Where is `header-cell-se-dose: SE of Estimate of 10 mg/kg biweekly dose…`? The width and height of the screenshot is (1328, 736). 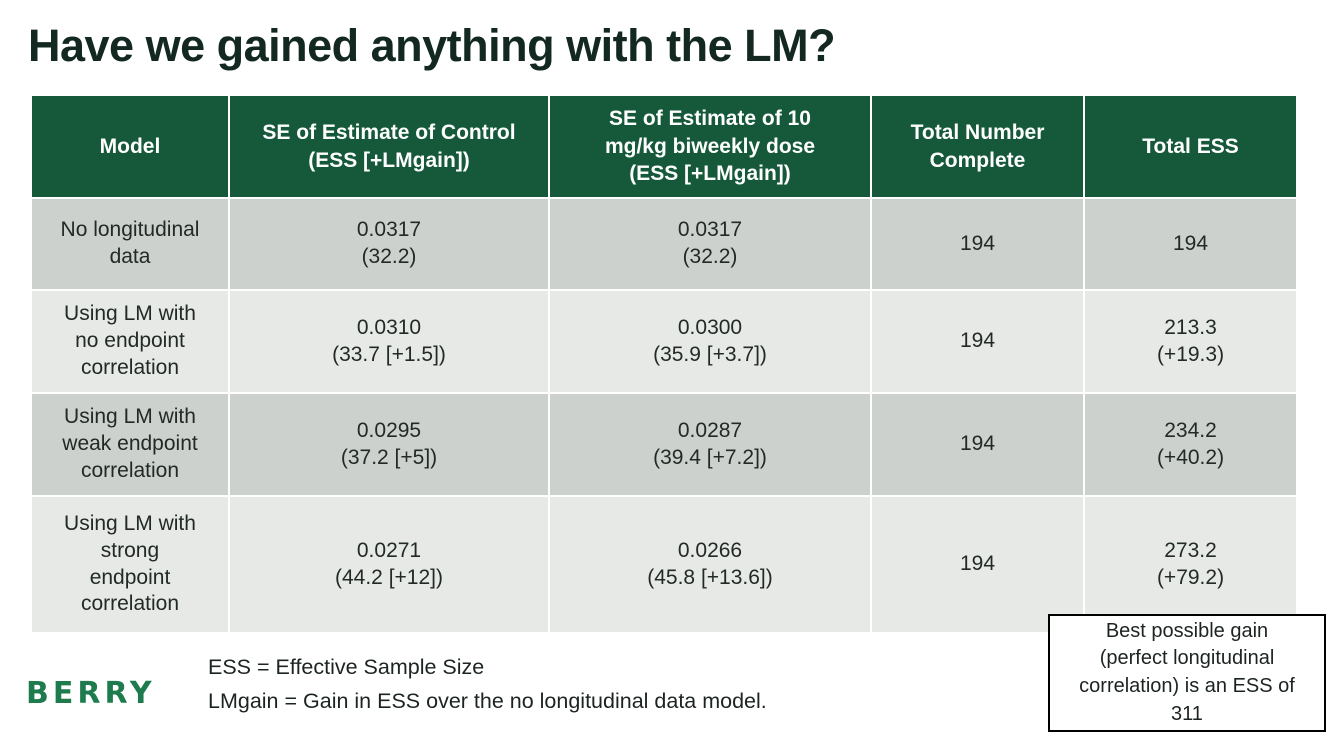 header-cell-se-dose: SE of Estimate of 10 mg/kg biweekly dose… is located at coordinates (710, 146).